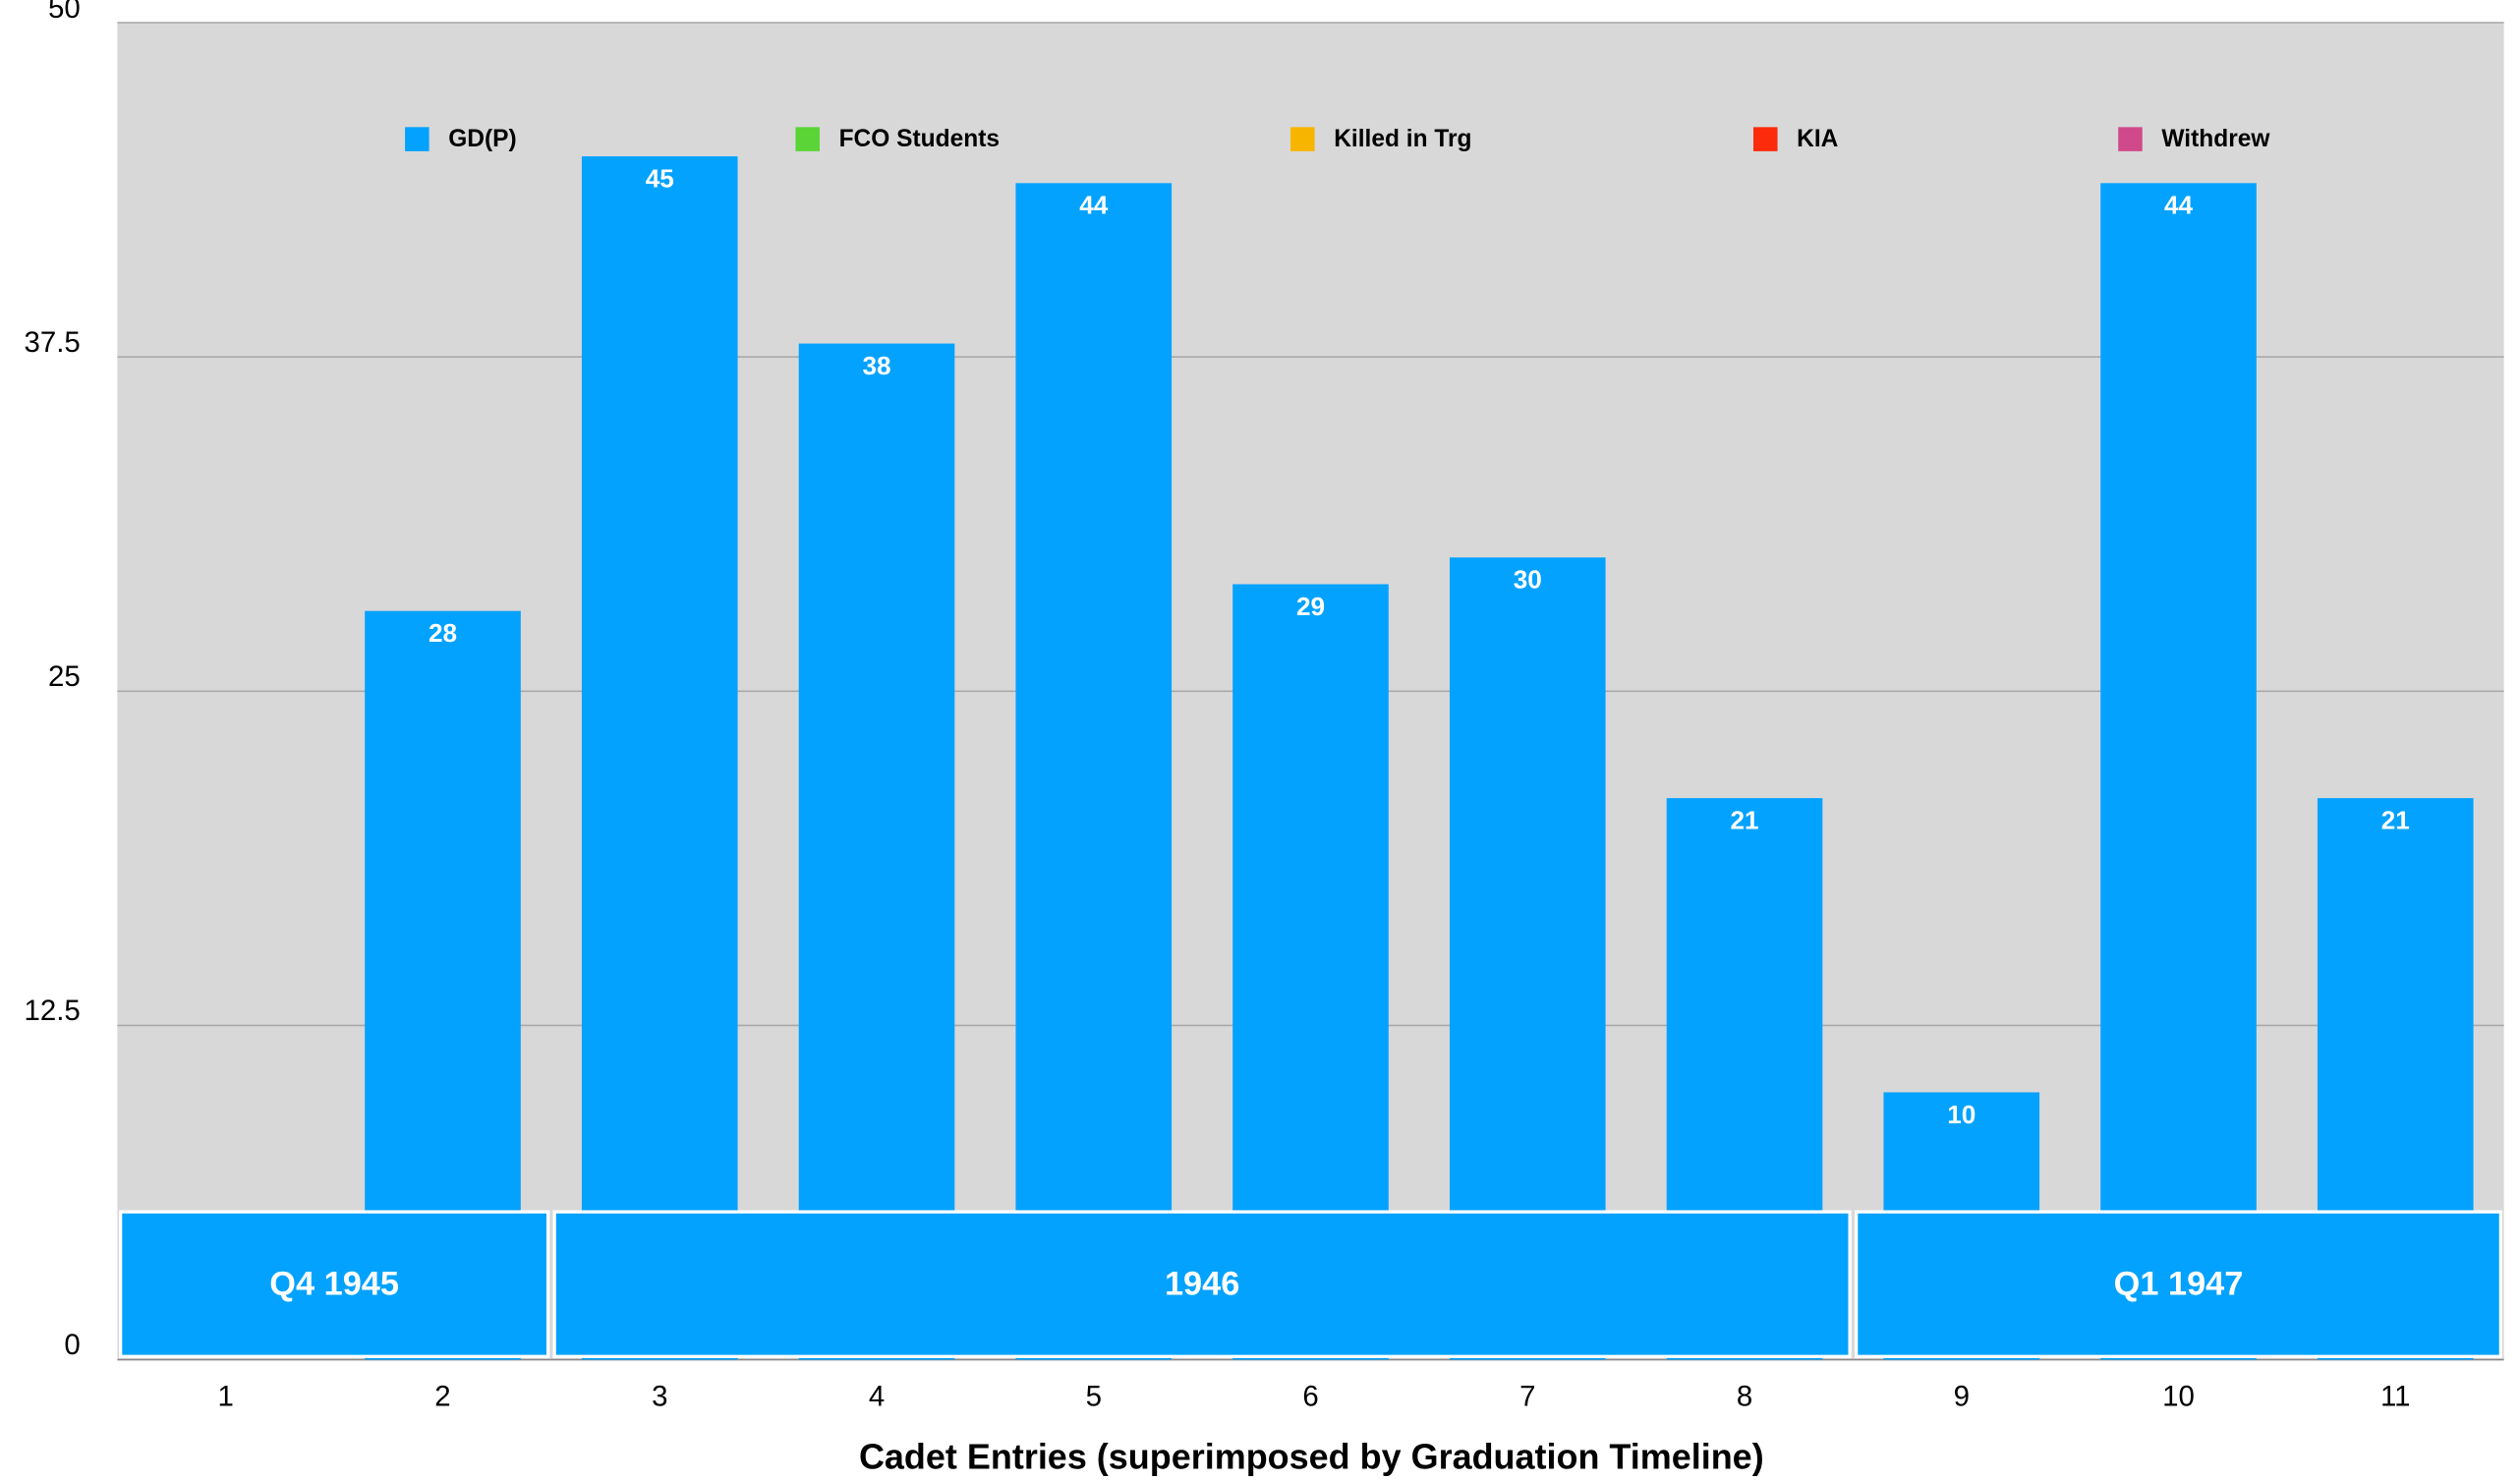 The image size is (2520, 1482). I want to click on timeline-label: 1946, so click(1202, 1283).